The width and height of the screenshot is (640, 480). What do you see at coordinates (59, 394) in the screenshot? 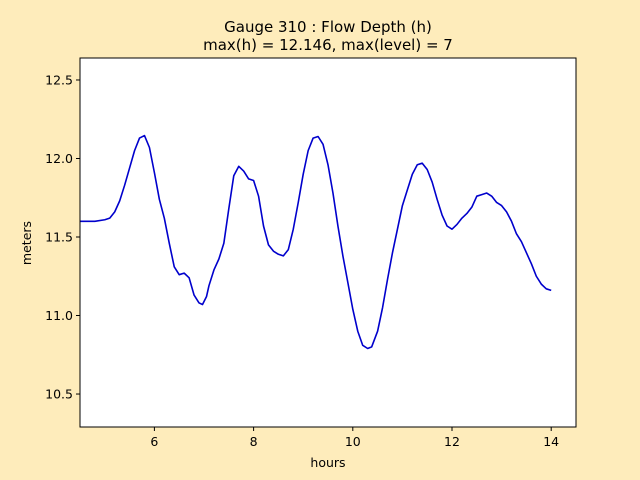
I see `y-tick-label: 10.5` at bounding box center [59, 394].